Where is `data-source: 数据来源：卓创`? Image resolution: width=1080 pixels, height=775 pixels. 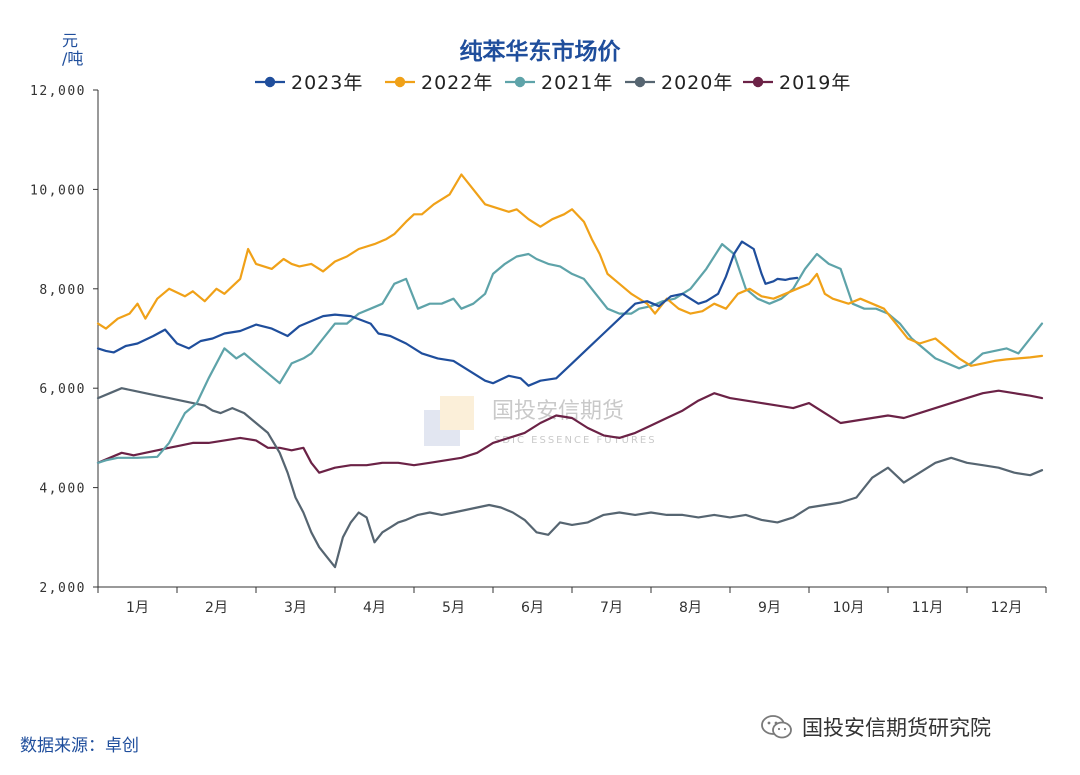
data-source: 数据来源：卓创 is located at coordinates (79, 746).